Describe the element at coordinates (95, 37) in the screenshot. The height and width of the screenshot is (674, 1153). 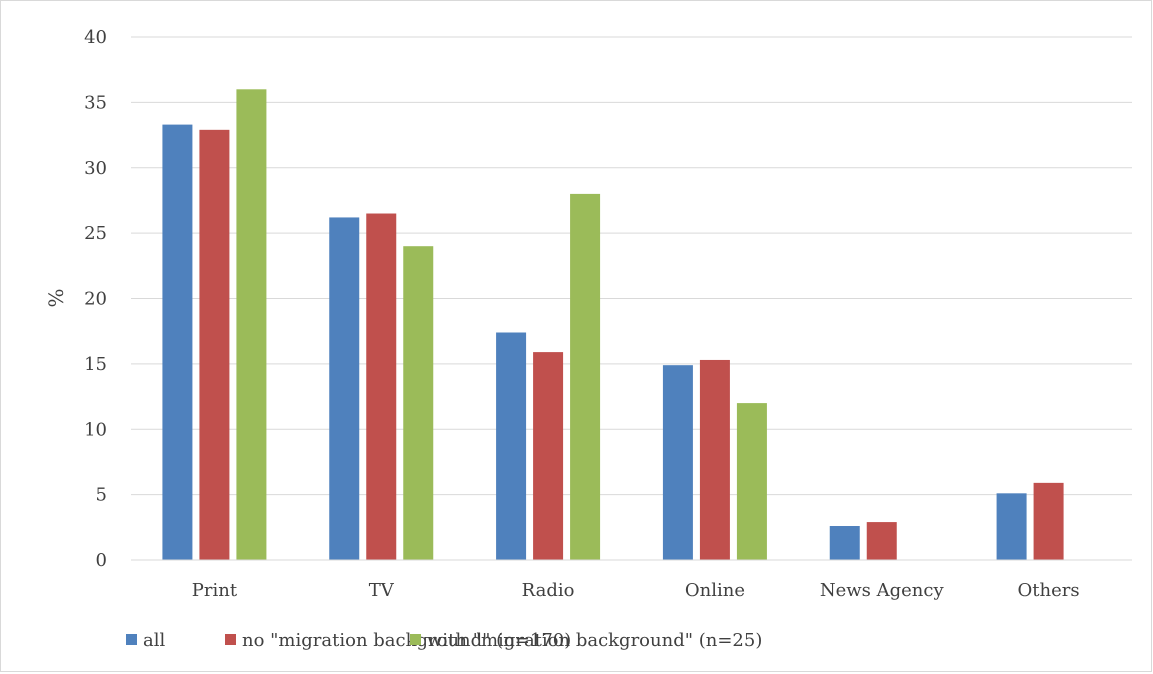
I see `y-tick-label: 40` at that location.